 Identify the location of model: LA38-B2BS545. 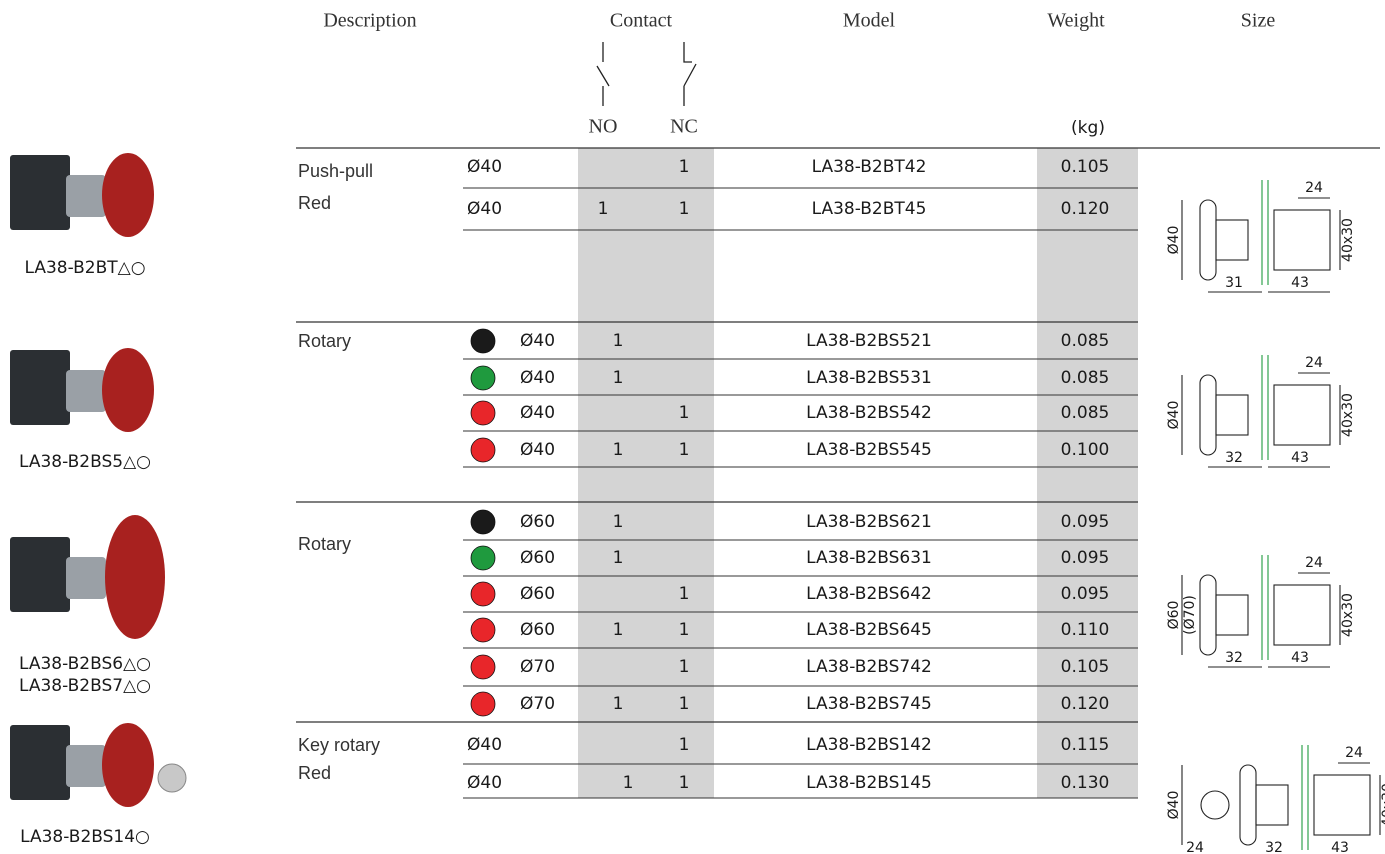
(869, 450).